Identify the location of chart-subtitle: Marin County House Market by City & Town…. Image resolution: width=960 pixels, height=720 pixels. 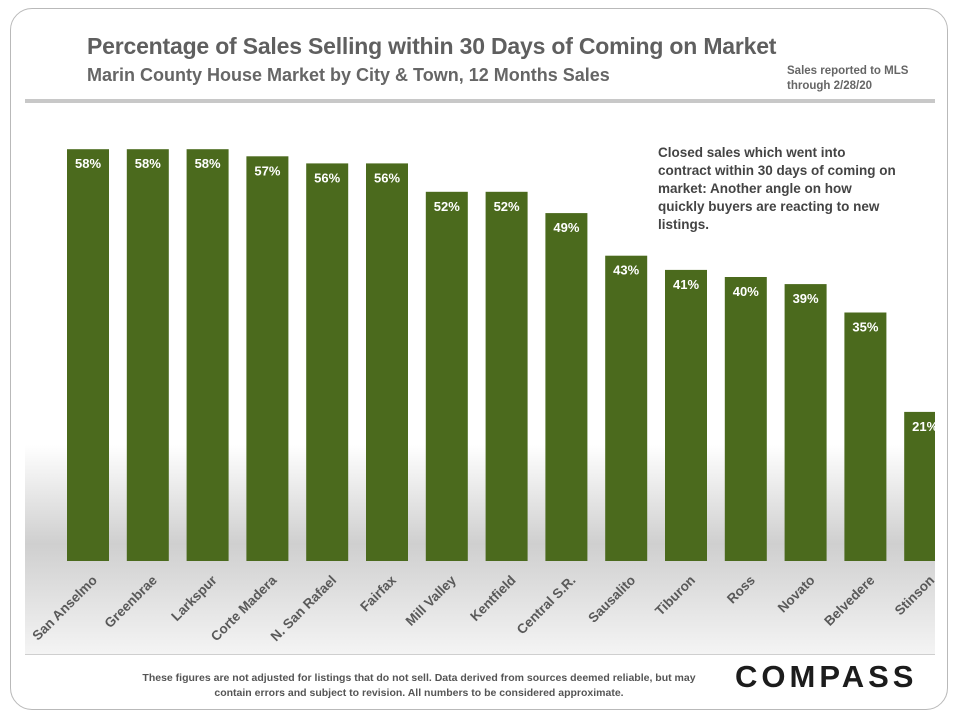
(348, 75).